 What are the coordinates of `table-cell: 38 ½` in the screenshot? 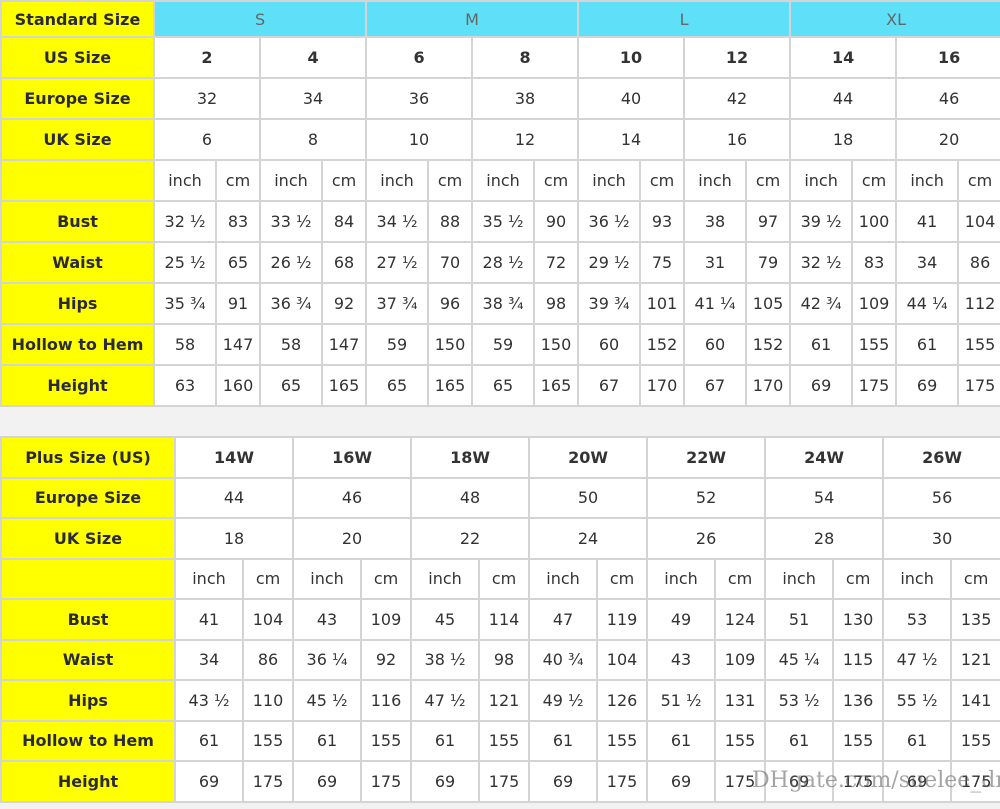 It's located at (445, 659).